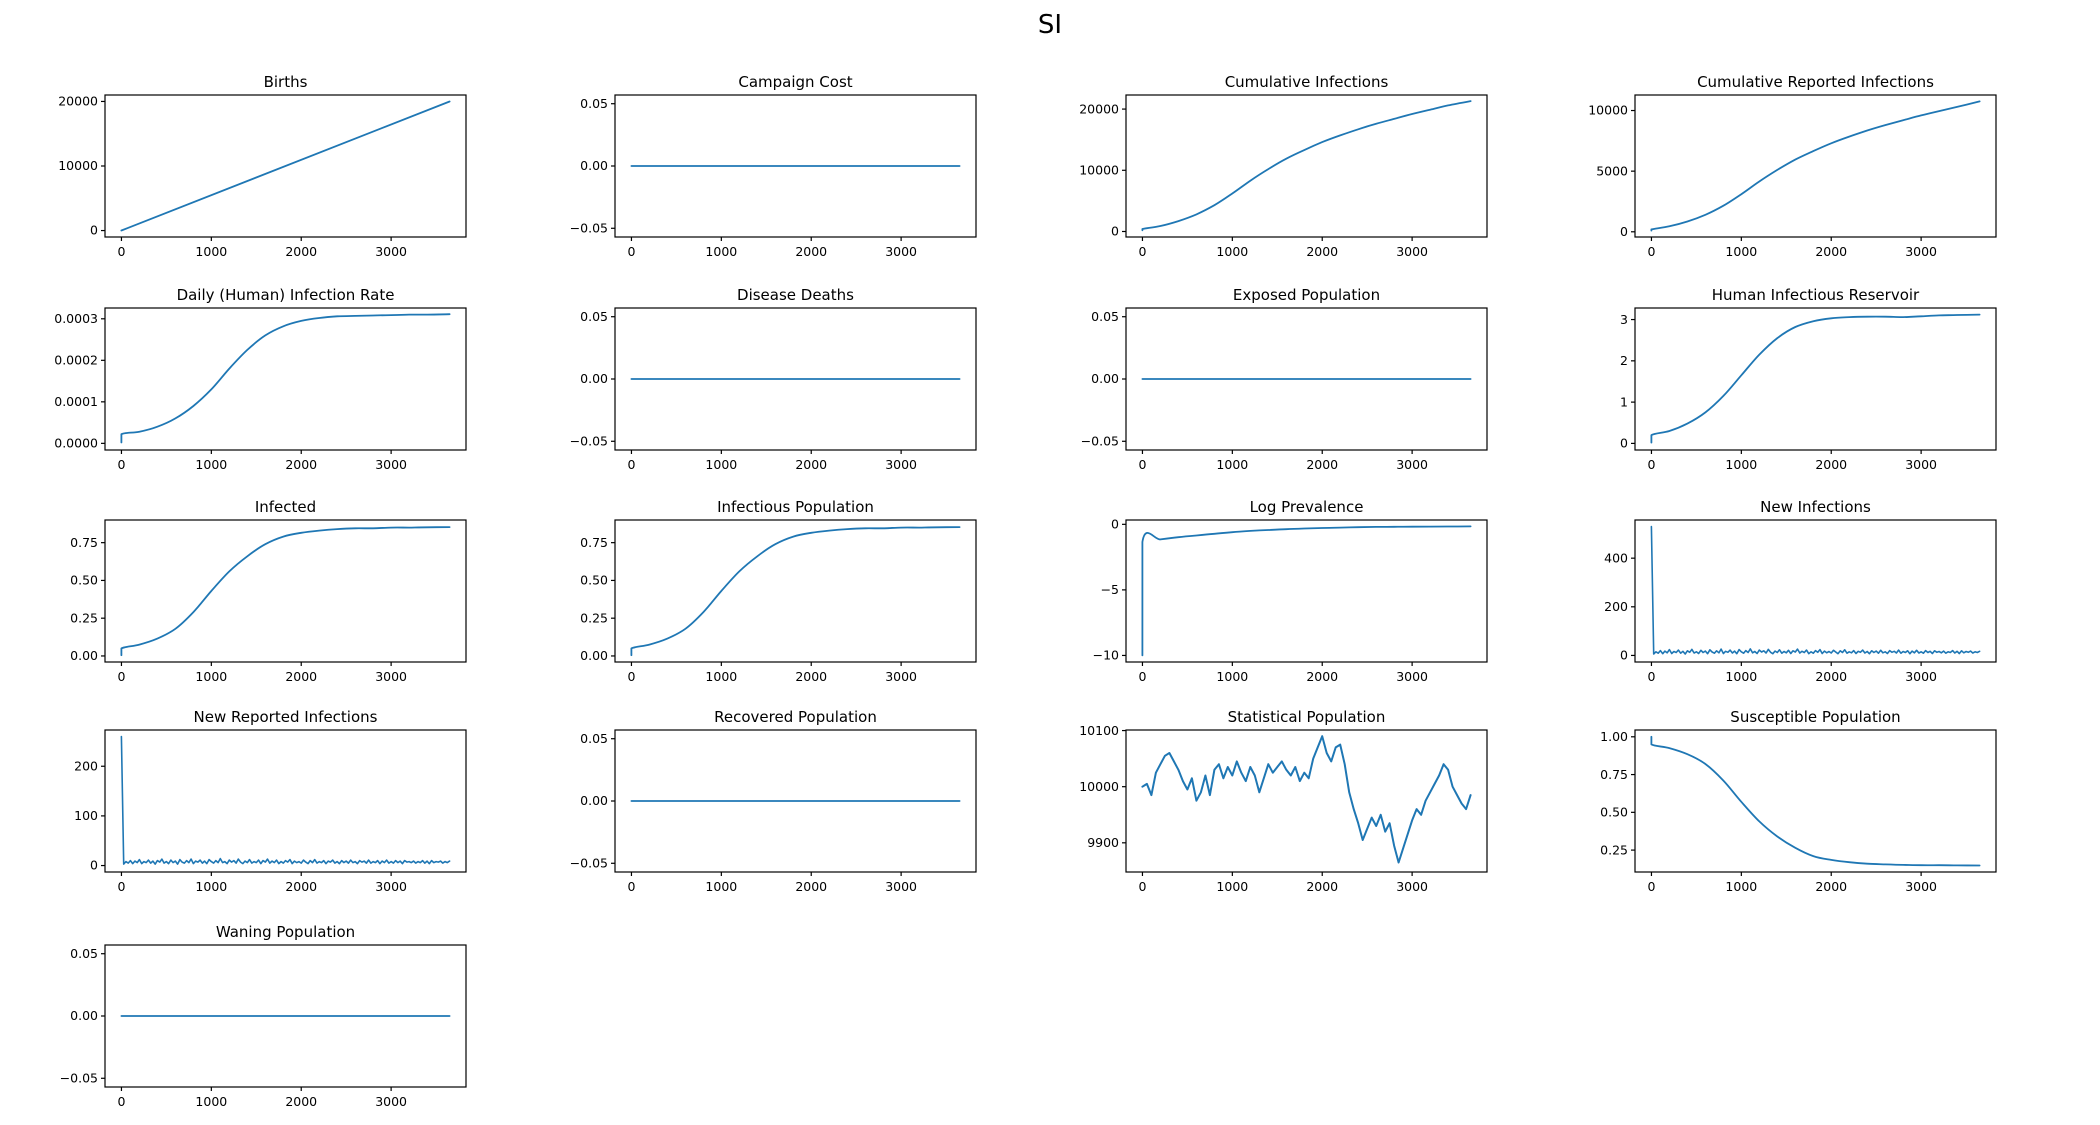  I want to click on subplot-title: Susceptible Population, so click(1815, 717).